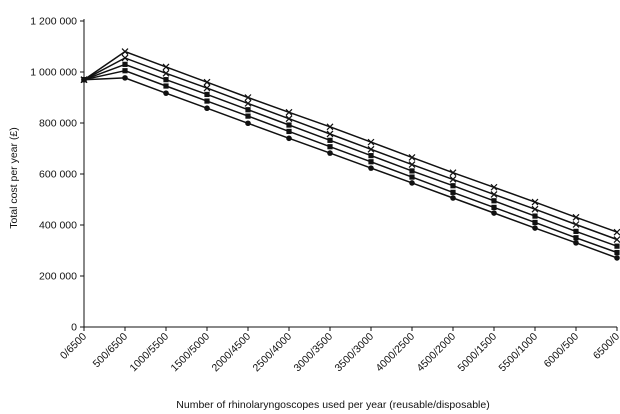  What do you see at coordinates (58, 277) in the screenshot?
I see `y-tick-label: 200 000` at bounding box center [58, 277].